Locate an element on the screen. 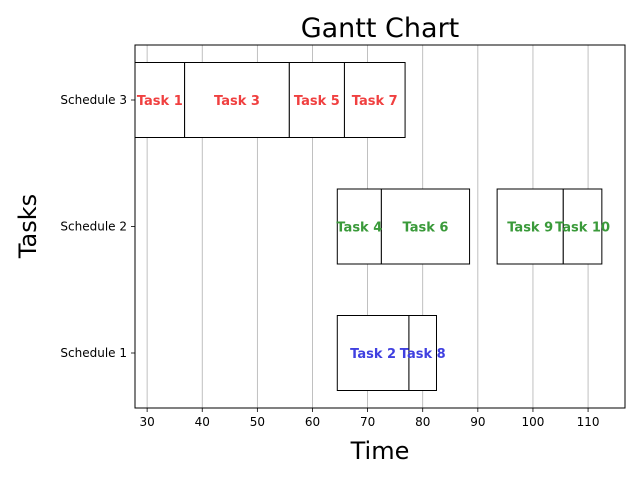 The image size is (640, 480). x-tick-label: 40 is located at coordinates (202, 422).